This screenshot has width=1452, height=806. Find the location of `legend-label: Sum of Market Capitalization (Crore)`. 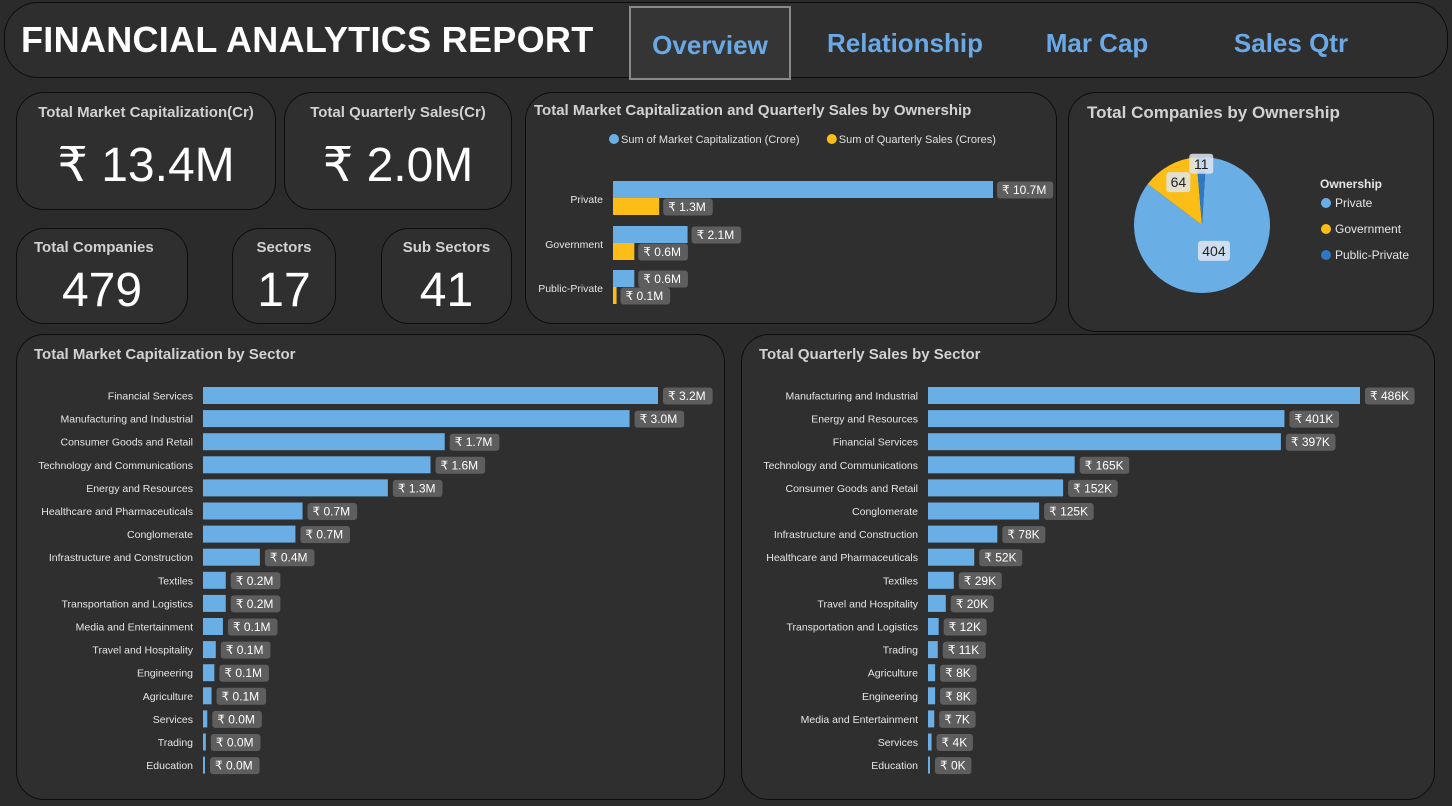

legend-label: Sum of Market Capitalization (Crore) is located at coordinates (710, 140).